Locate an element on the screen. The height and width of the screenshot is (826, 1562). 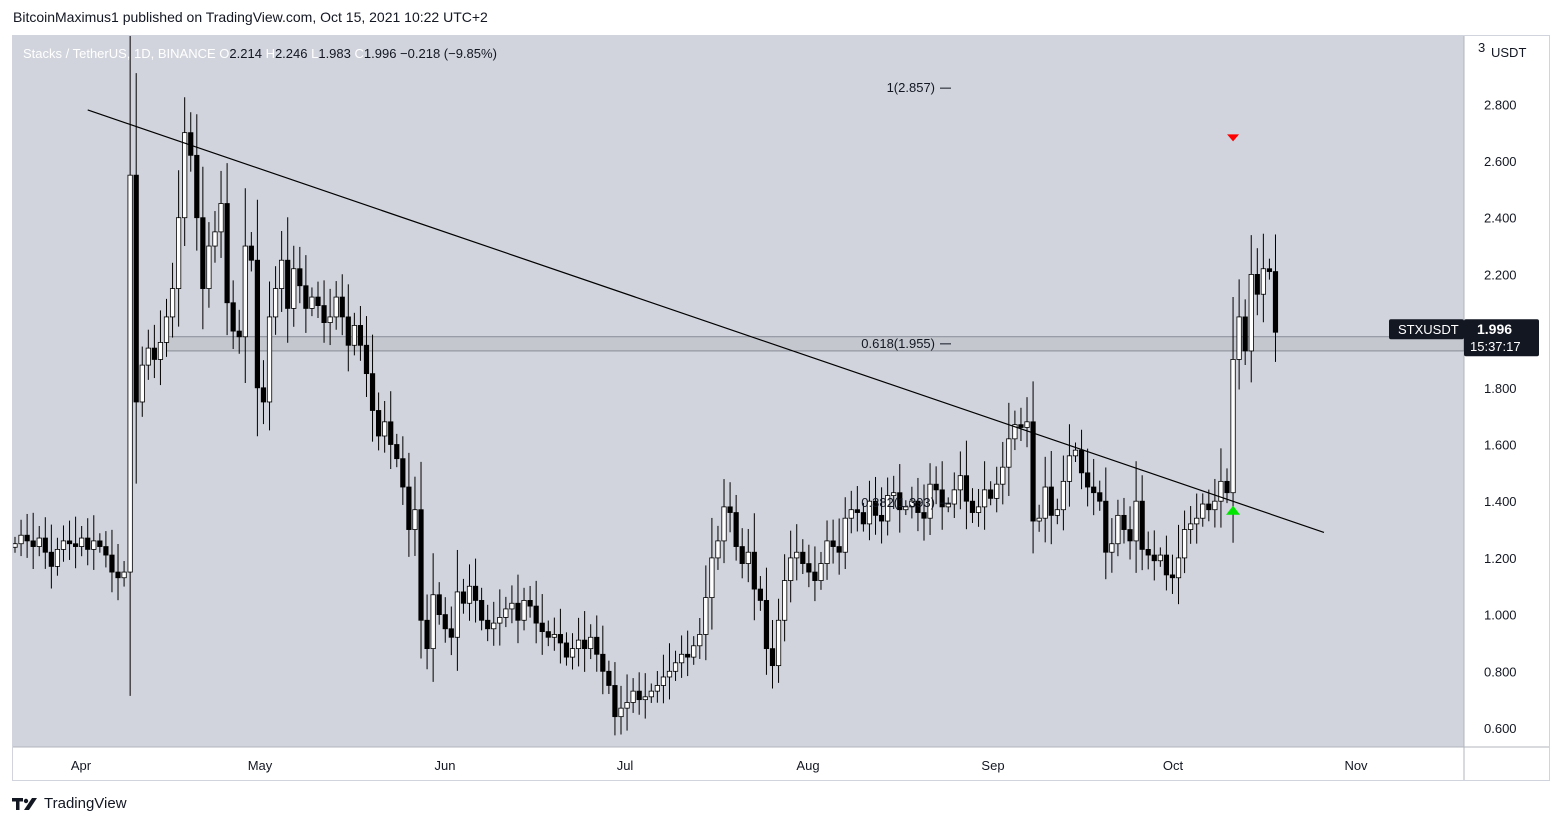
fib-label-0.382: 0.382(1.393) is located at coordinates (898, 502).